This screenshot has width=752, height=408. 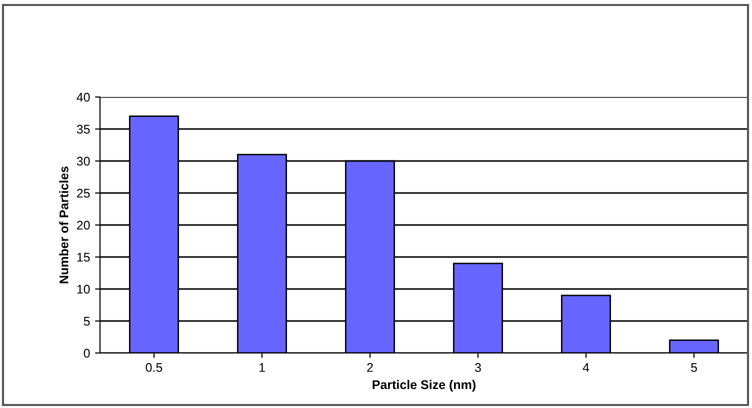 What do you see at coordinates (83, 257) in the screenshot?
I see `y-tick-label: 15` at bounding box center [83, 257].